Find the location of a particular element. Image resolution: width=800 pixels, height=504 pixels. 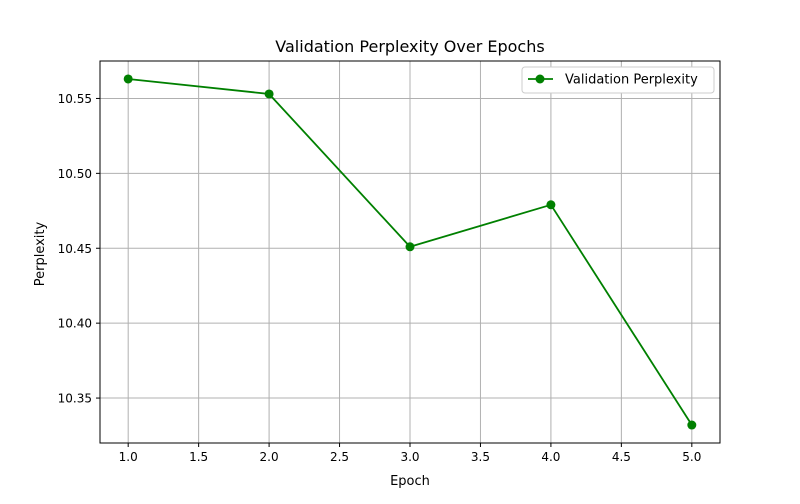

x-tick-label: 3.5 is located at coordinates (480, 457).